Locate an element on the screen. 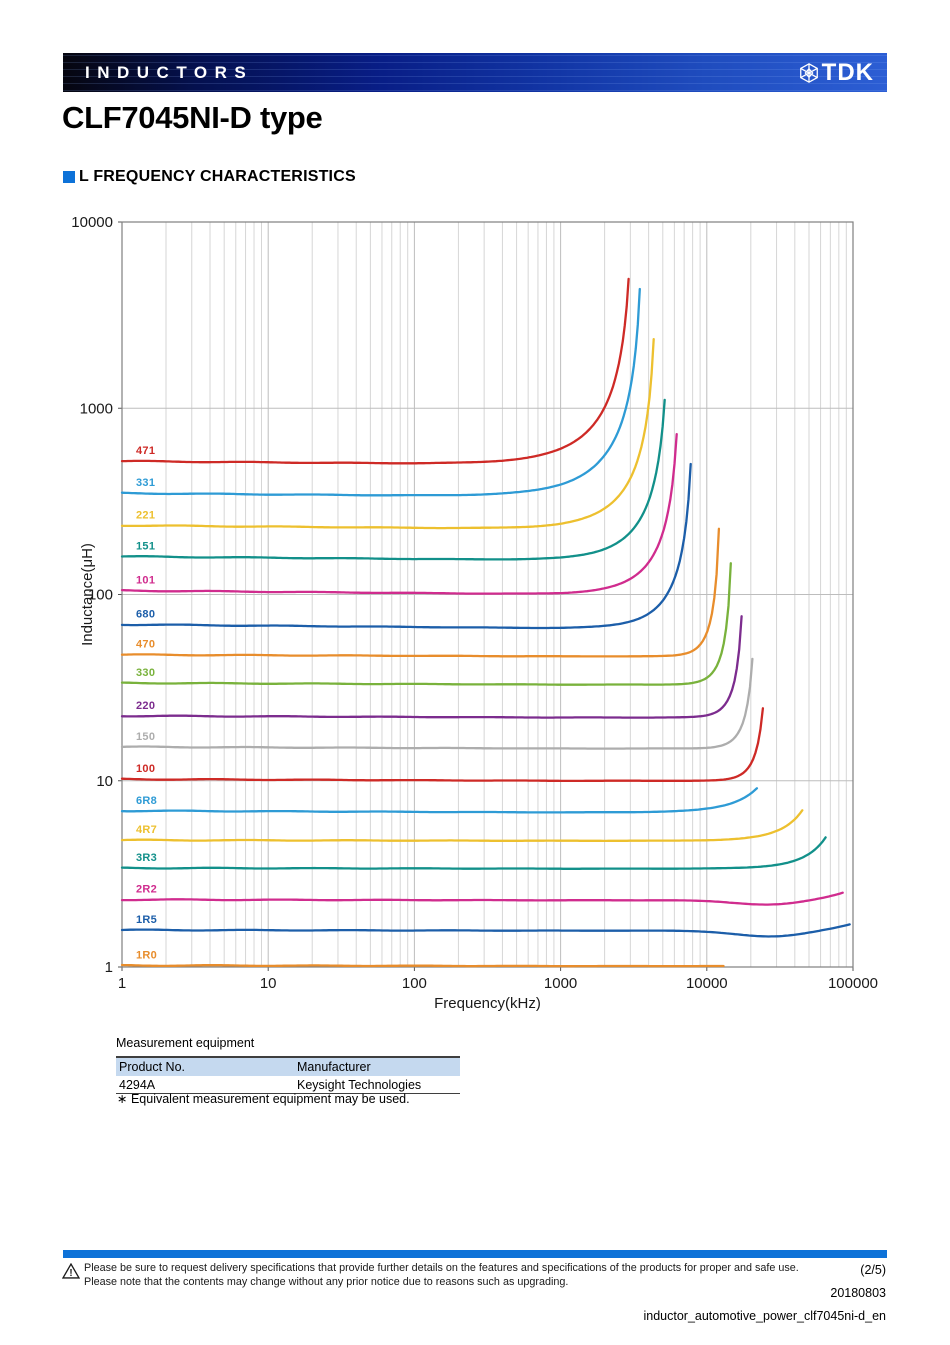 The width and height of the screenshot is (950, 1345). series-label-471: 471 is located at coordinates (145, 451).